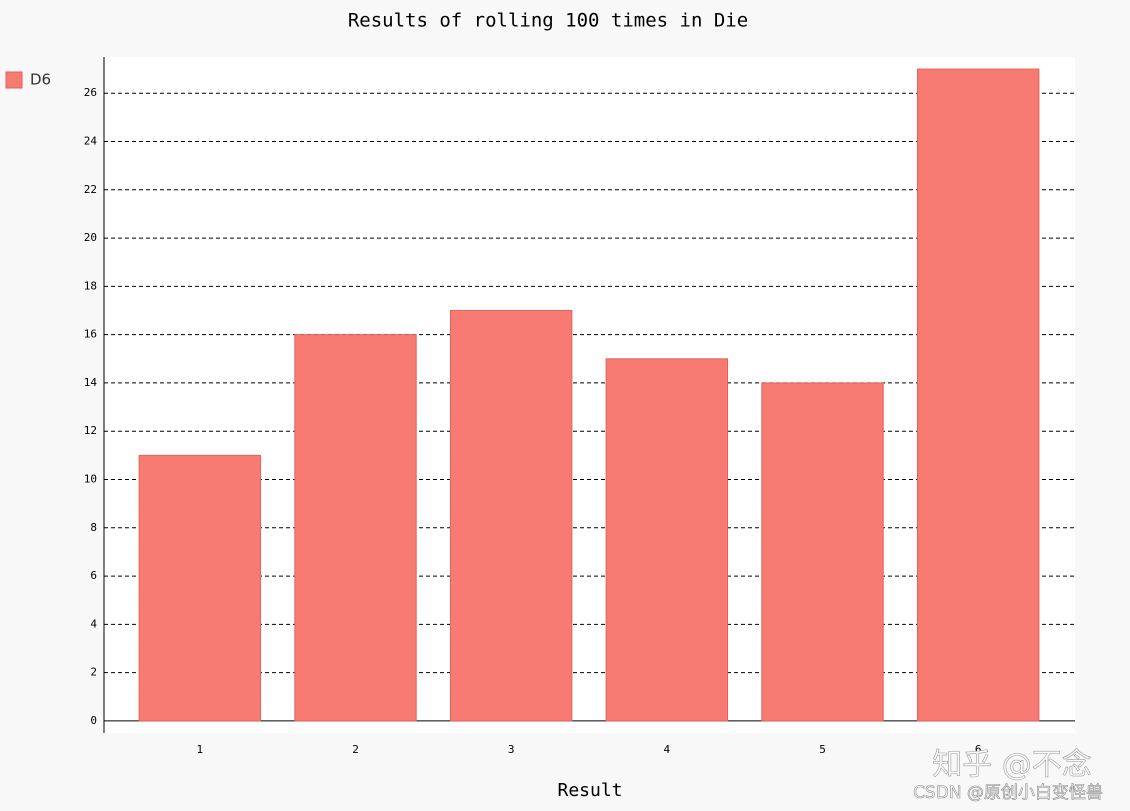 The image size is (1130, 811). Describe the element at coordinates (90, 285) in the screenshot. I see `y-tick-label: 18` at that location.